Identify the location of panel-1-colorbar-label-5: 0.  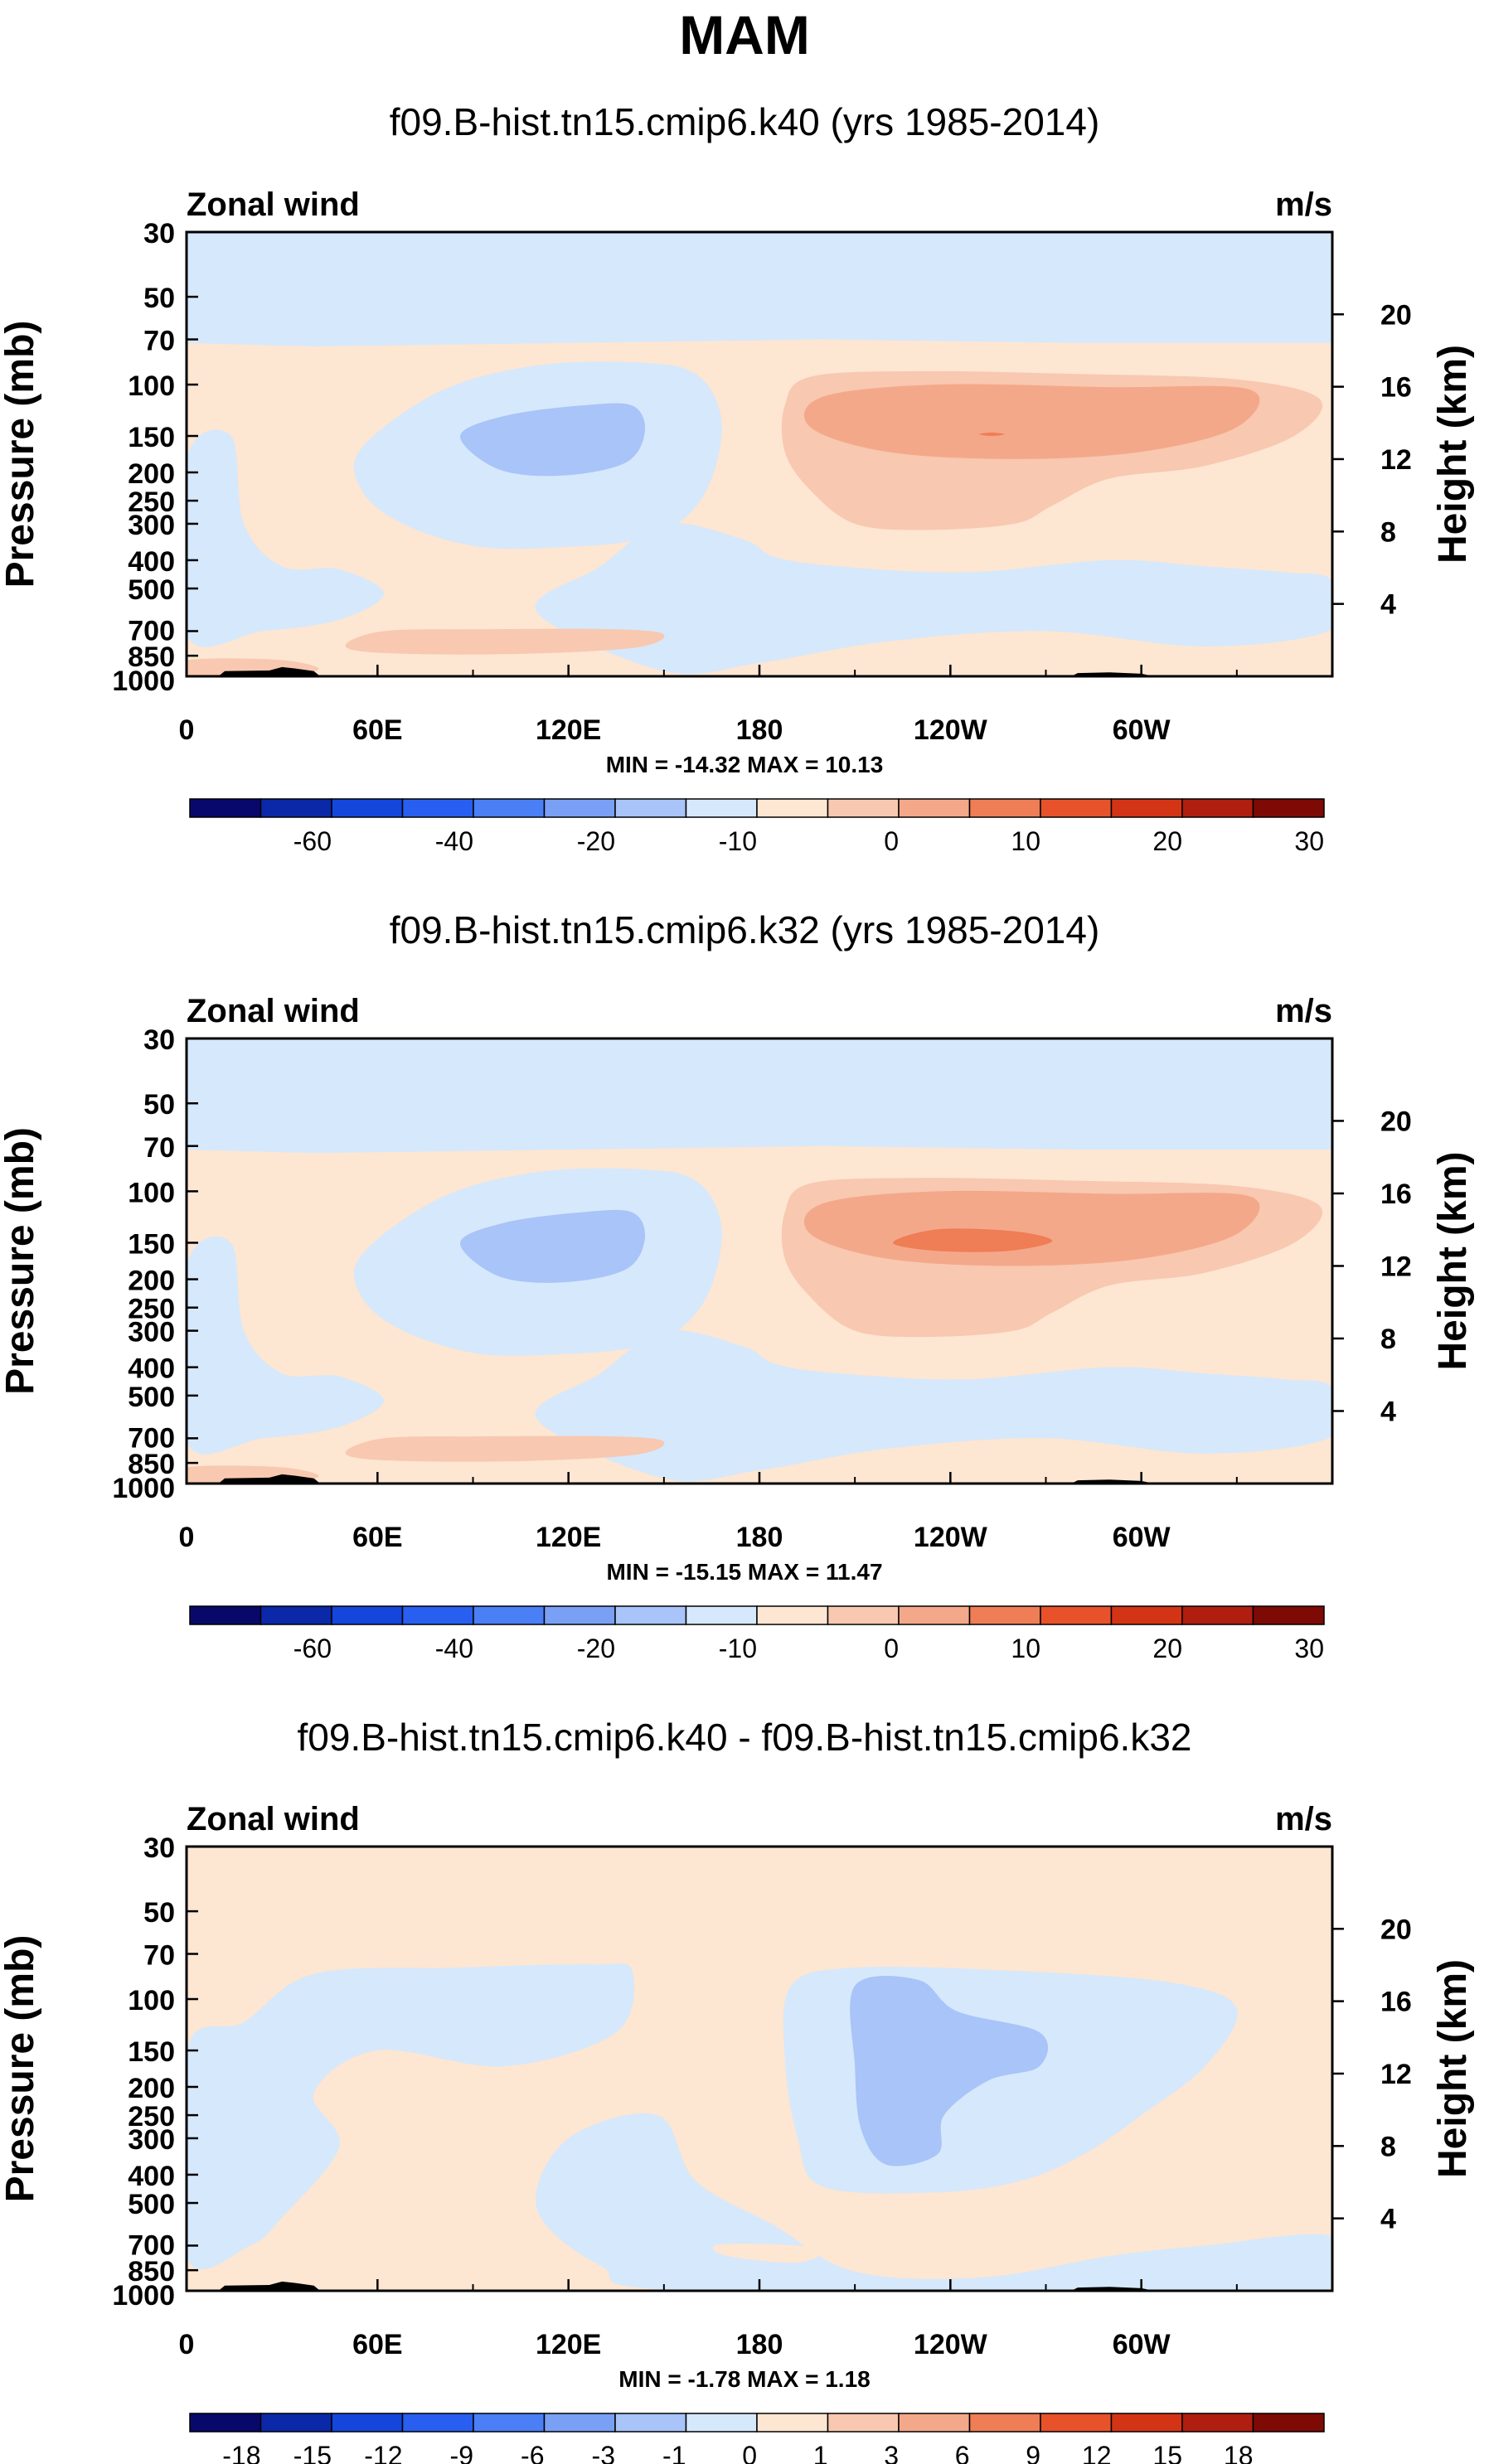
(892, 841).